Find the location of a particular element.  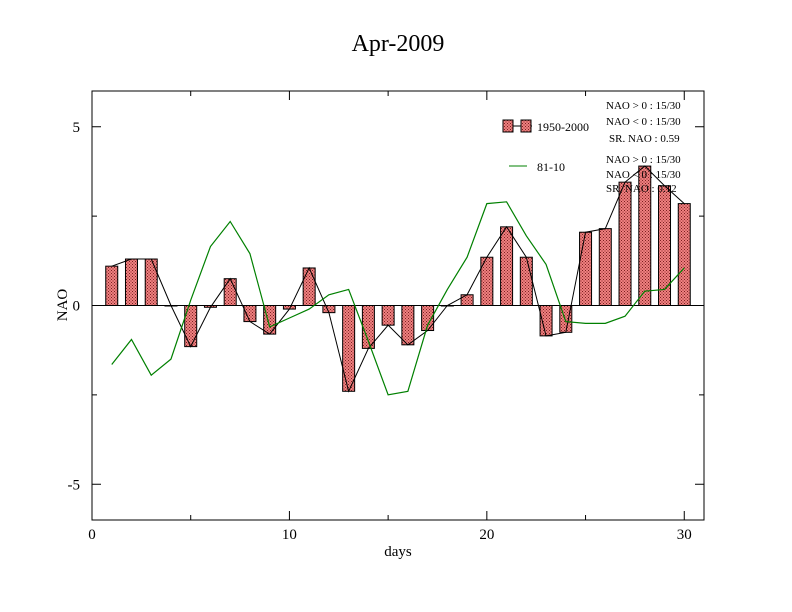

legend-label-1950-2000: 1950-2000 is located at coordinates (563, 127).